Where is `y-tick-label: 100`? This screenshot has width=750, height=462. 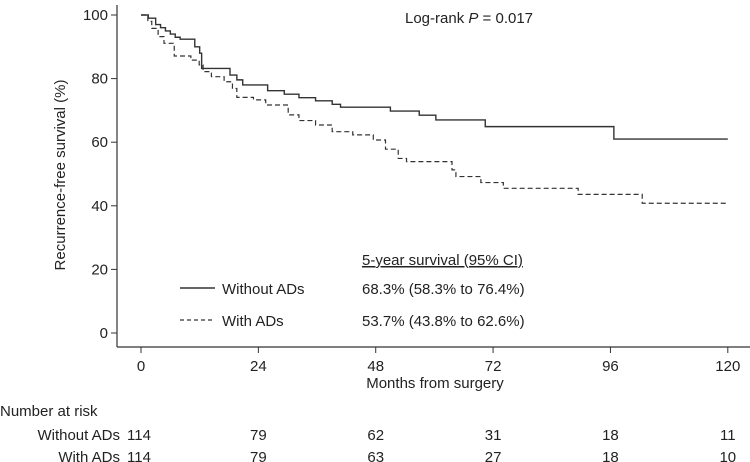
y-tick-label: 100 is located at coordinates (95, 15).